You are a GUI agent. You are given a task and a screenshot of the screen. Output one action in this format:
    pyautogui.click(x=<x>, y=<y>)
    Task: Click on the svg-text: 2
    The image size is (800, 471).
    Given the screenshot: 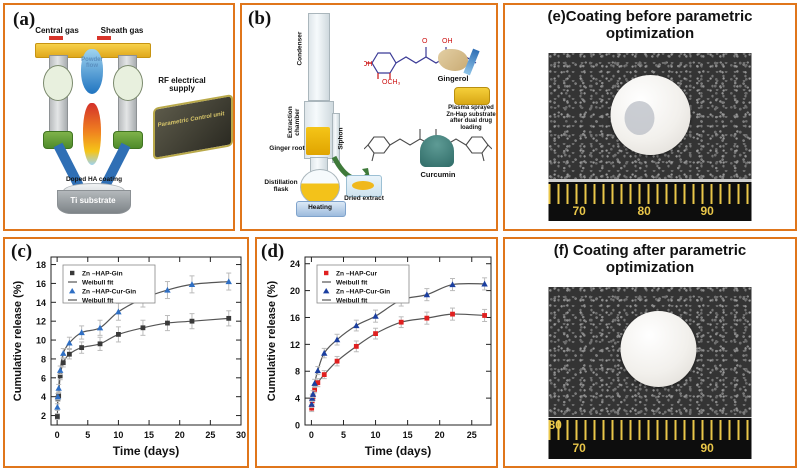 What is the action you would take?
    pyautogui.click(x=43, y=416)
    